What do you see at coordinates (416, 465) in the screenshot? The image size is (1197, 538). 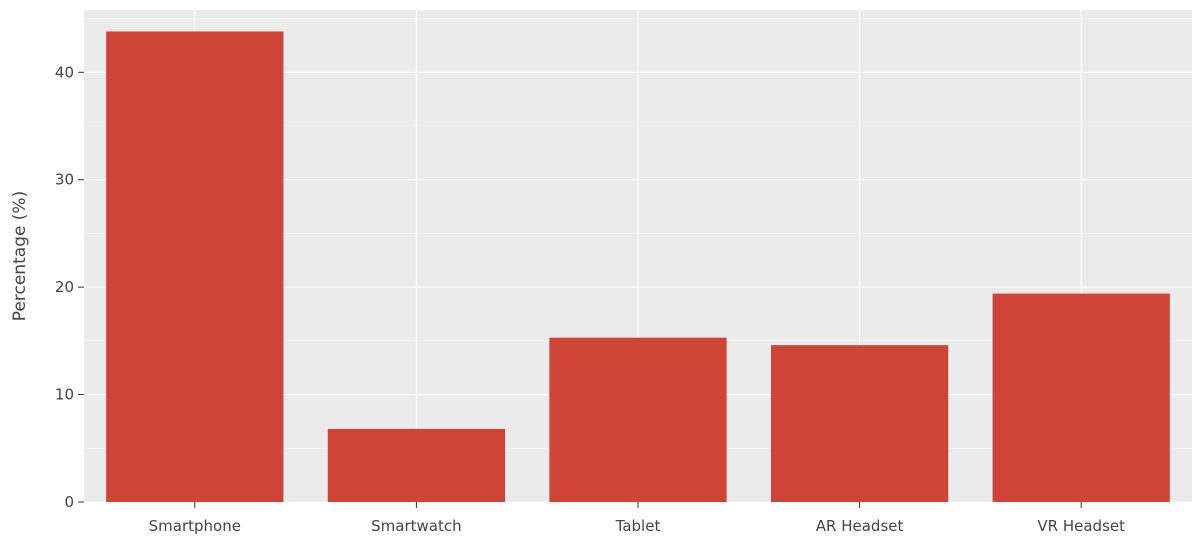 I see `bar-smartwatch` at bounding box center [416, 465].